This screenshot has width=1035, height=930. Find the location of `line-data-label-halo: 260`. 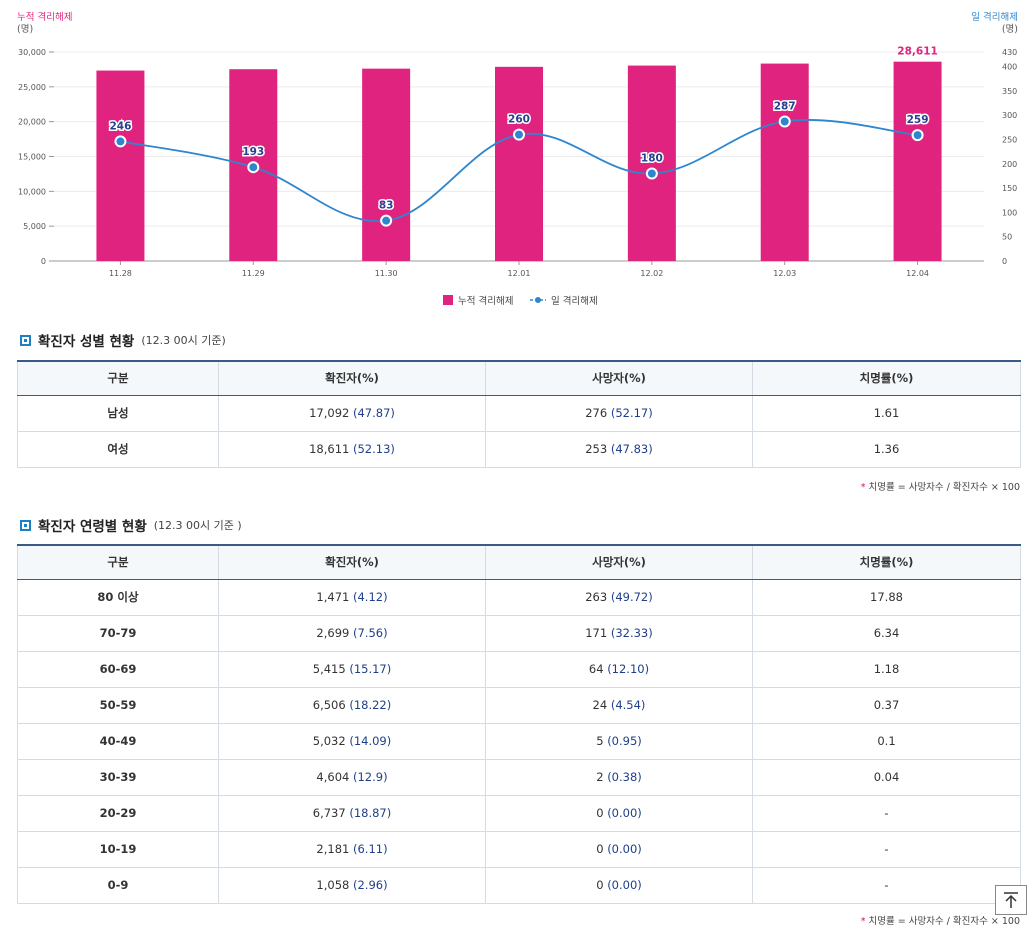

line-data-label-halo: 260 is located at coordinates (519, 120).